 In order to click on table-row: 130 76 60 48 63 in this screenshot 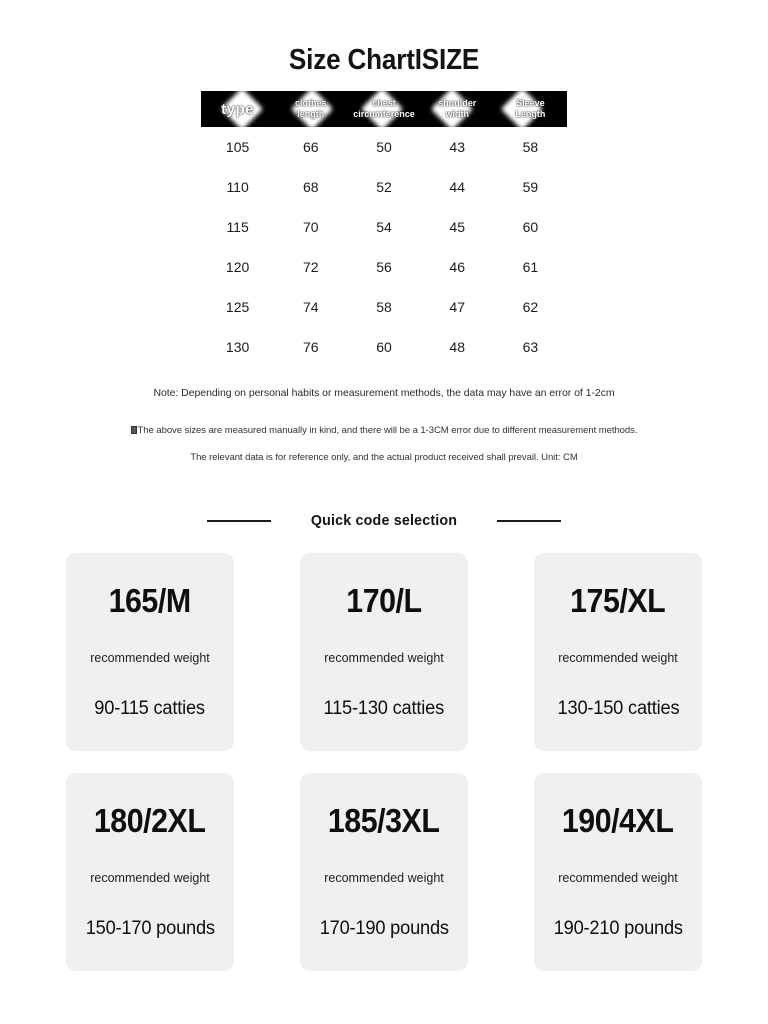, I will do `click(384, 347)`.